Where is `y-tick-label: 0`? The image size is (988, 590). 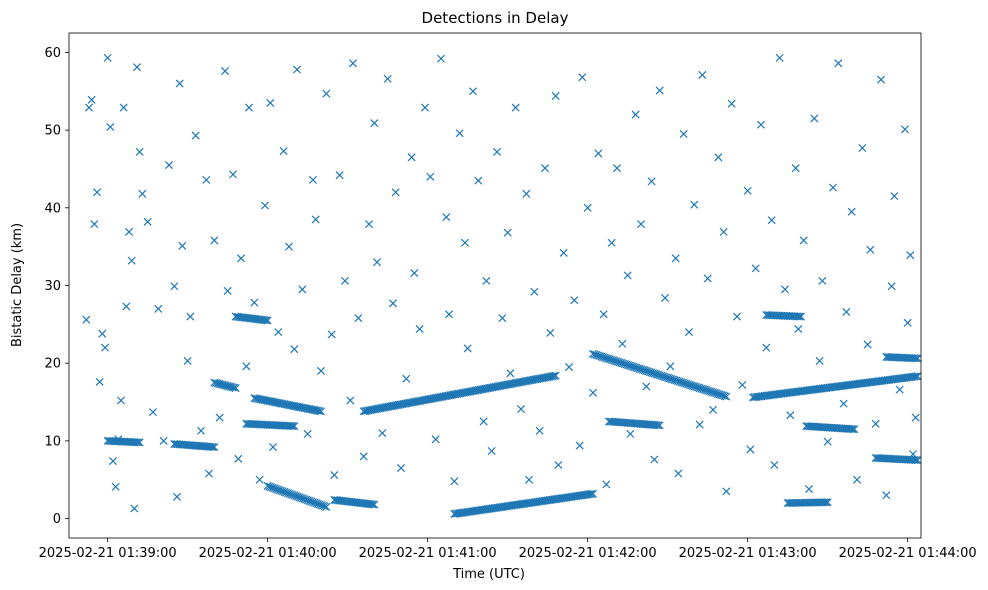
y-tick-label: 0 is located at coordinates (57, 519).